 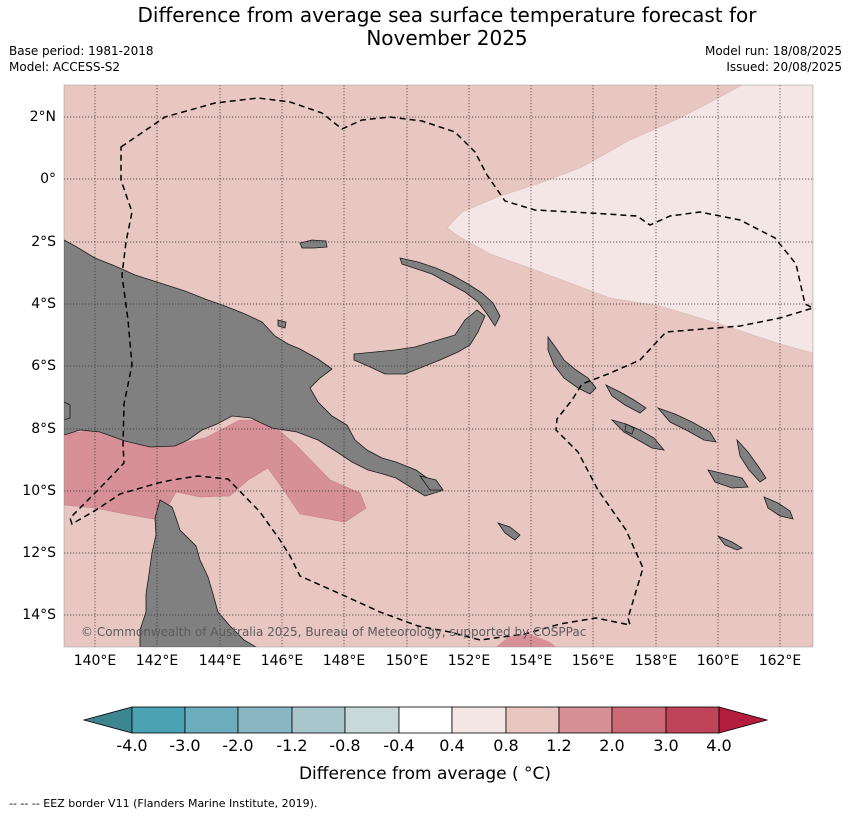 What do you see at coordinates (526, 640) in the screenshot?
I see `anomaly-region-1.2-2.0-south` at bounding box center [526, 640].